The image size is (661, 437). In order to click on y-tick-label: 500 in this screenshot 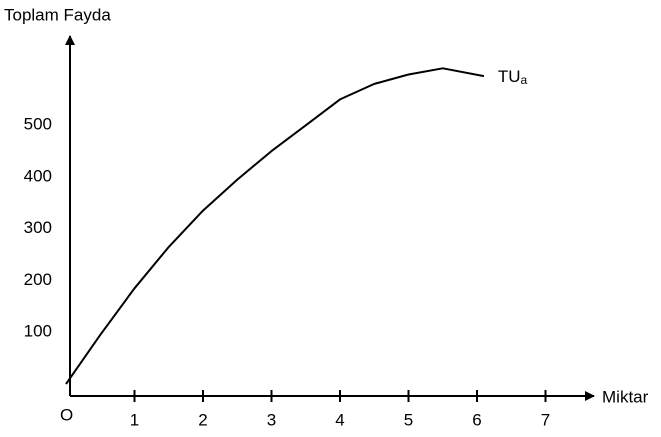, I will do `click(38, 124)`.